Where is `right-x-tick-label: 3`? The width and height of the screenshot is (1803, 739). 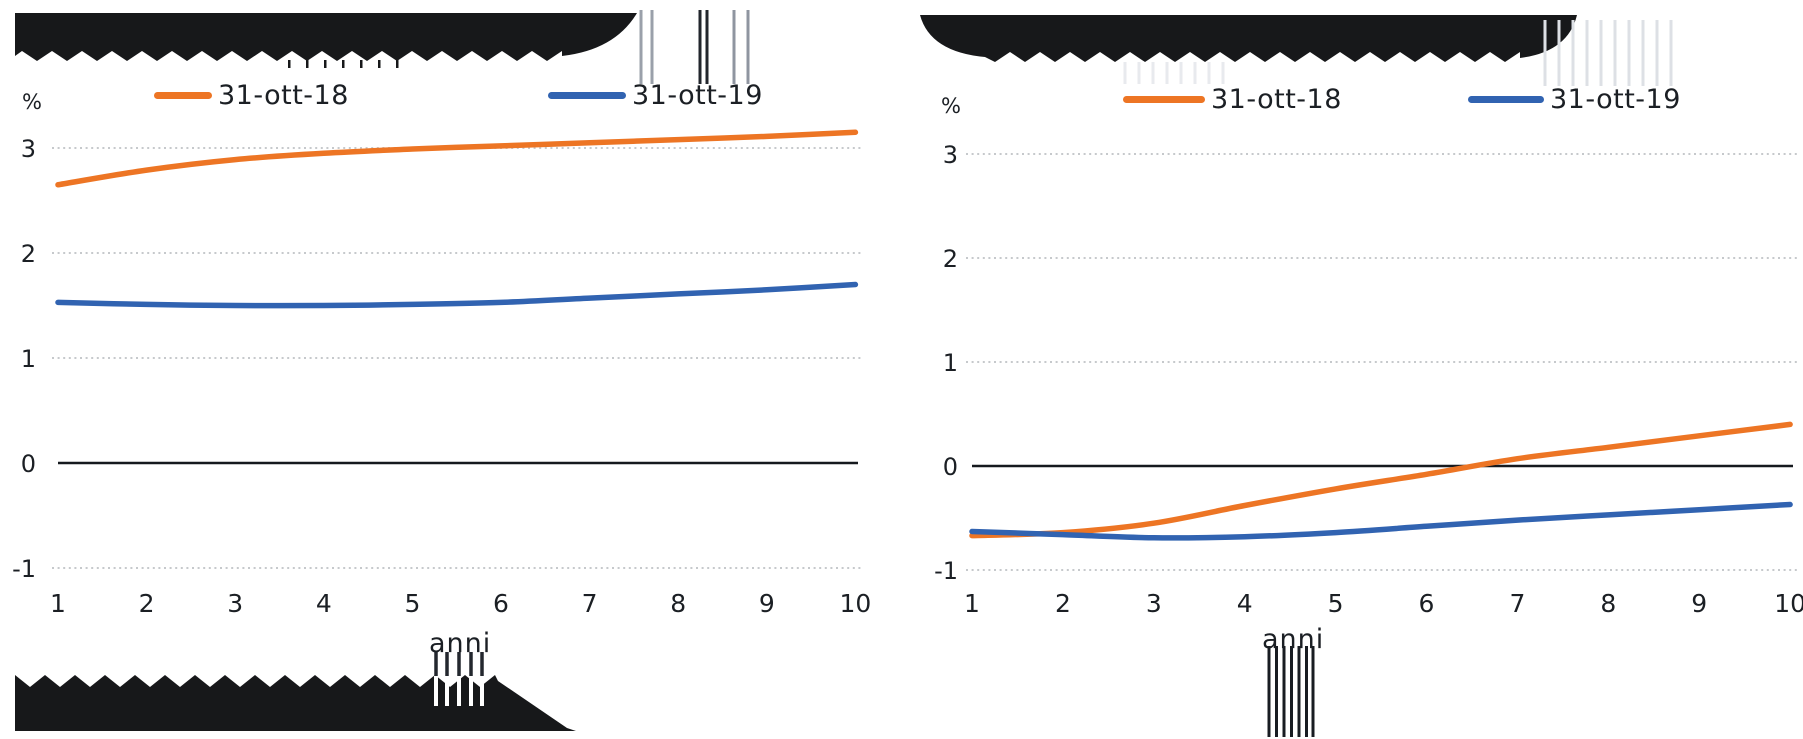
right-x-tick-label: 3 is located at coordinates (1154, 603).